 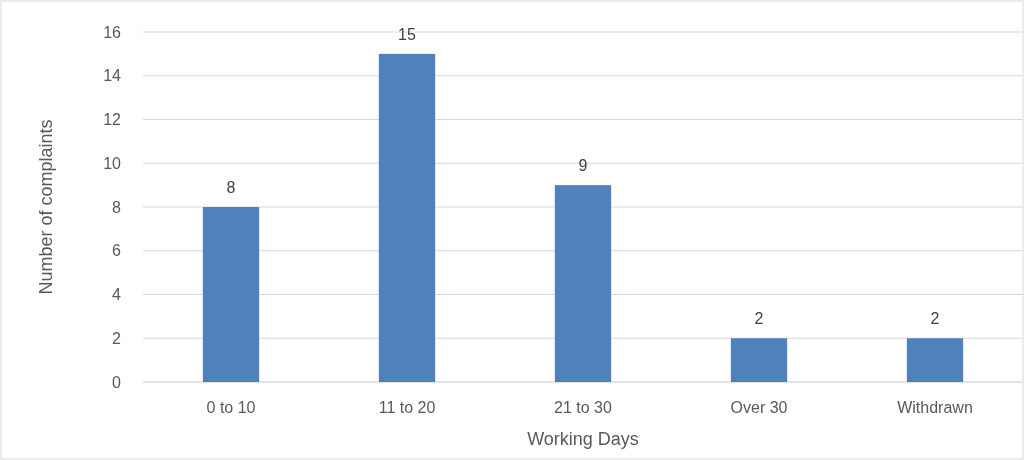 What do you see at coordinates (117, 338) in the screenshot?
I see `y-tick-label: 2` at bounding box center [117, 338].